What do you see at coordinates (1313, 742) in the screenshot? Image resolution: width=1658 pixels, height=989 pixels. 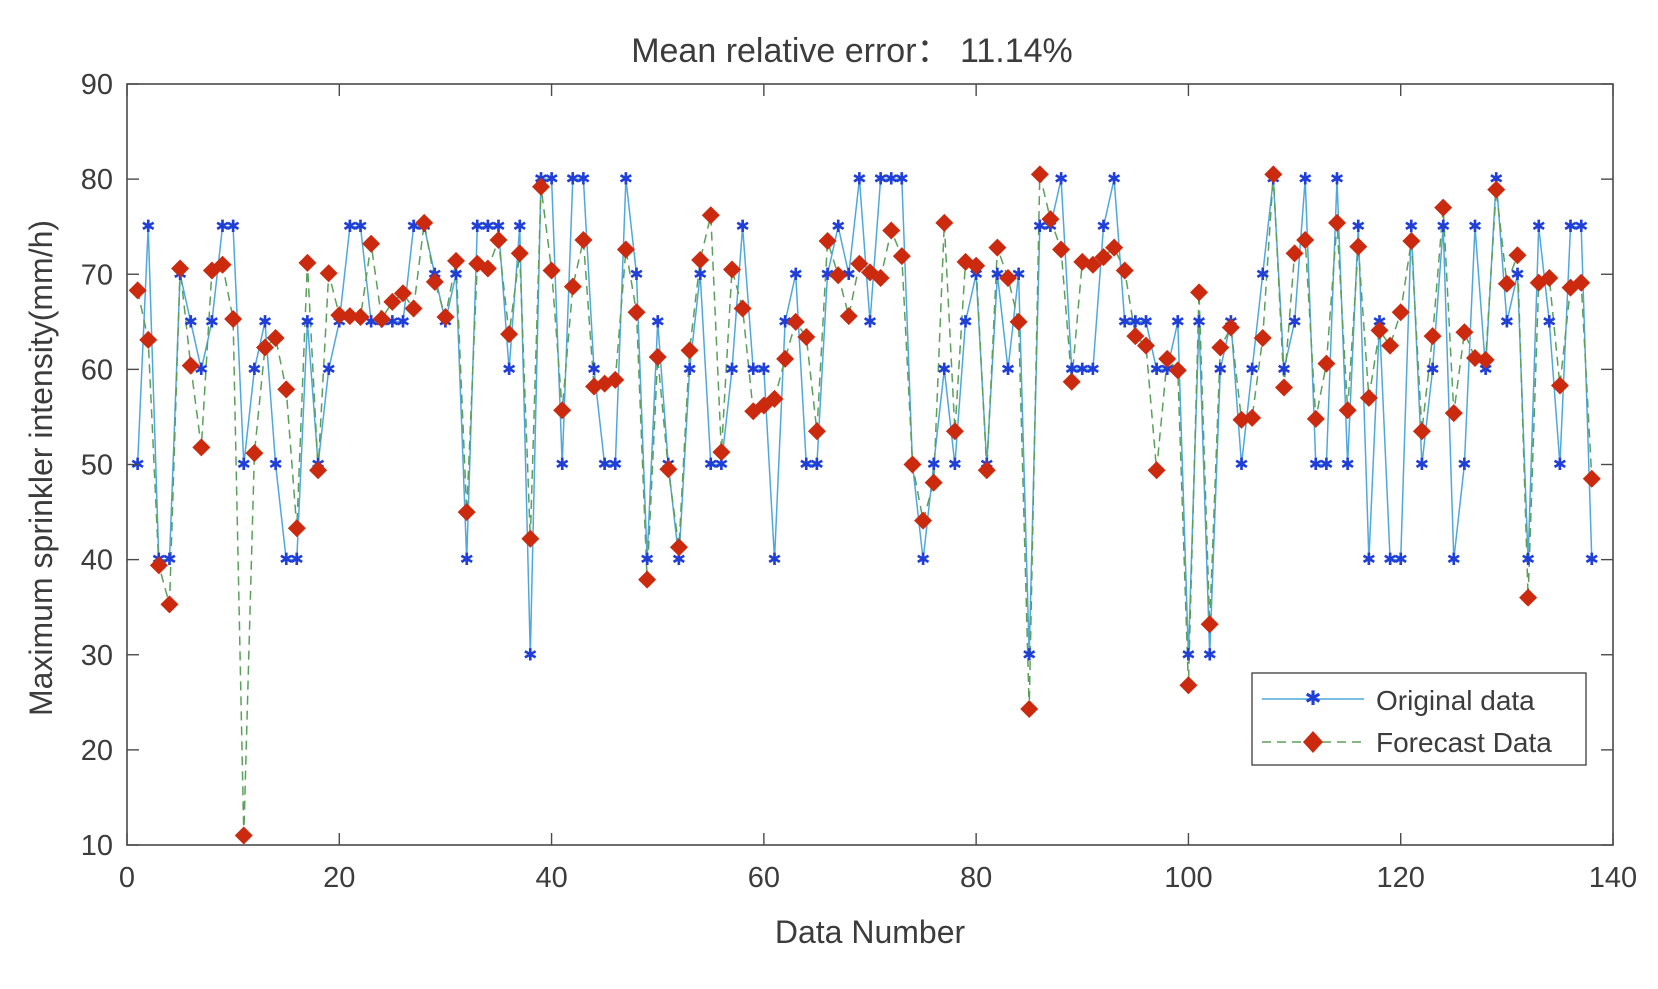 I see `legend-forecast-marker` at bounding box center [1313, 742].